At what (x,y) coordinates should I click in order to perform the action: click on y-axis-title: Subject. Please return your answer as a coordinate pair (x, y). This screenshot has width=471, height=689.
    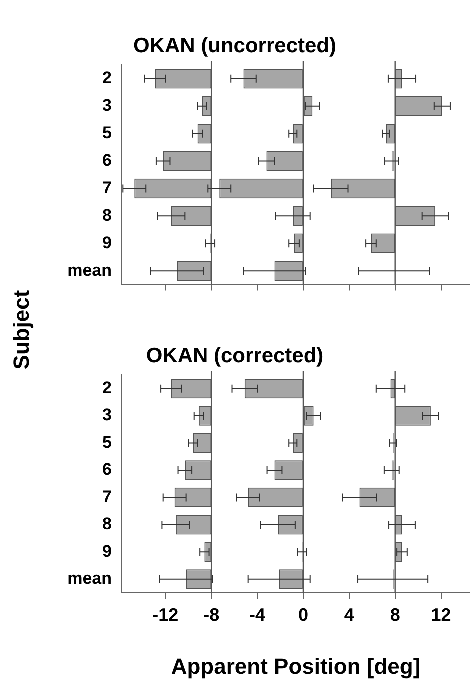
    Looking at the image, I should click on (22, 330).